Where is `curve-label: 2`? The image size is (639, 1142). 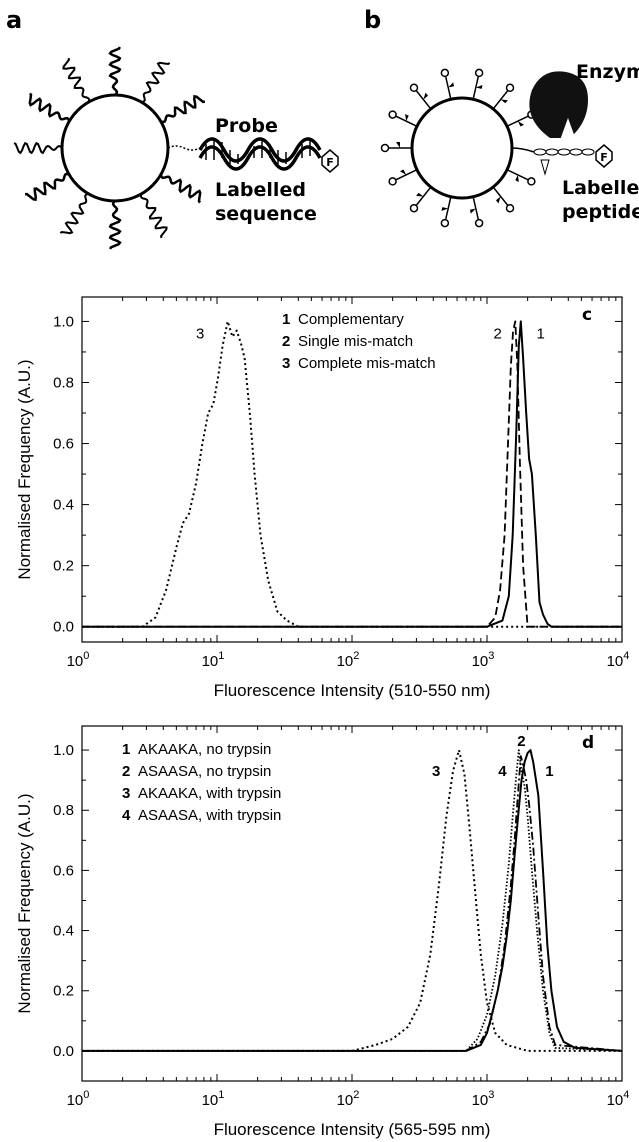 curve-label: 2 is located at coordinates (498, 334).